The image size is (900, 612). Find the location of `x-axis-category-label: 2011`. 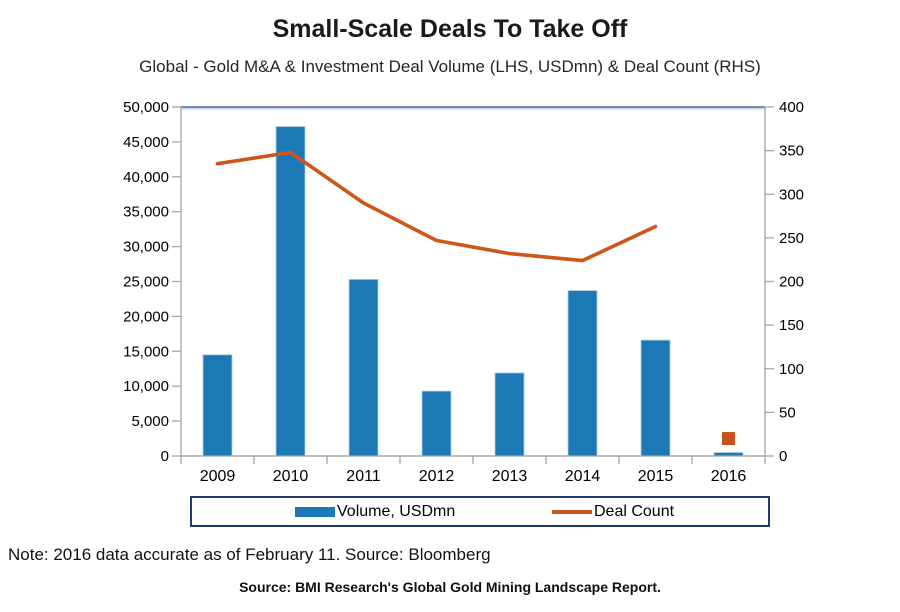

x-axis-category-label: 2011 is located at coordinates (363, 476).